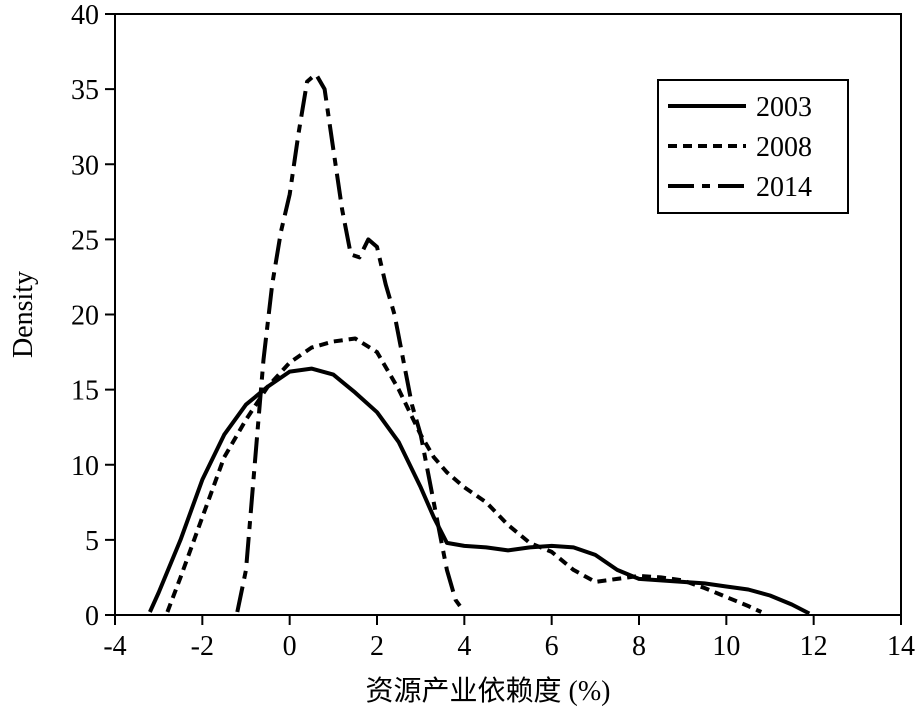 The height and width of the screenshot is (709, 921). I want to click on x-tick-label: 8, so click(639, 646).